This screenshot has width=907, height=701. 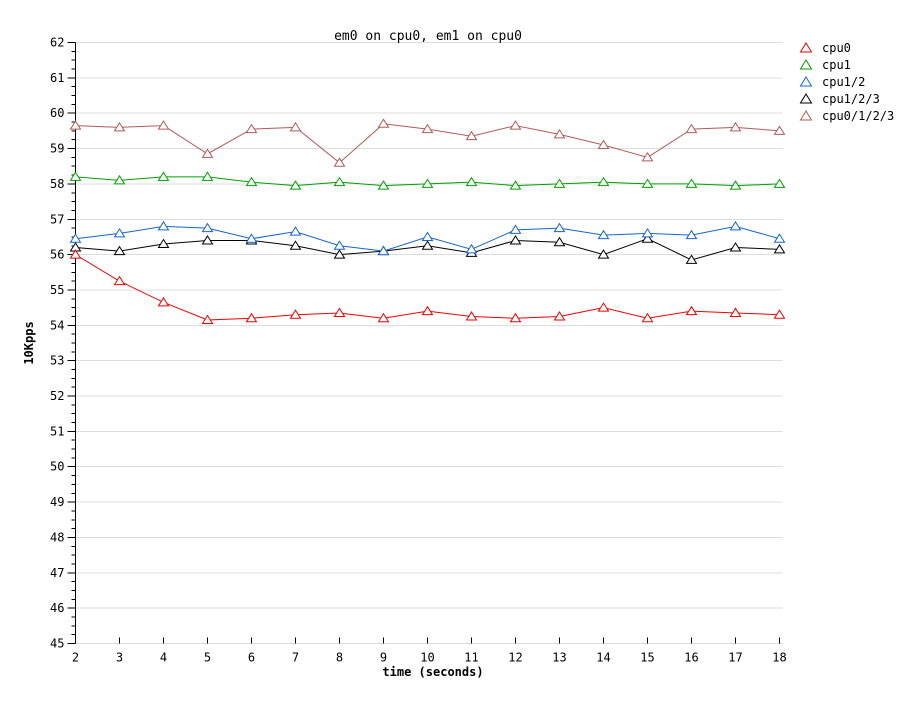 I want to click on chart-title: em0 on cpu0, em1 on cpu0, so click(x=428, y=36).